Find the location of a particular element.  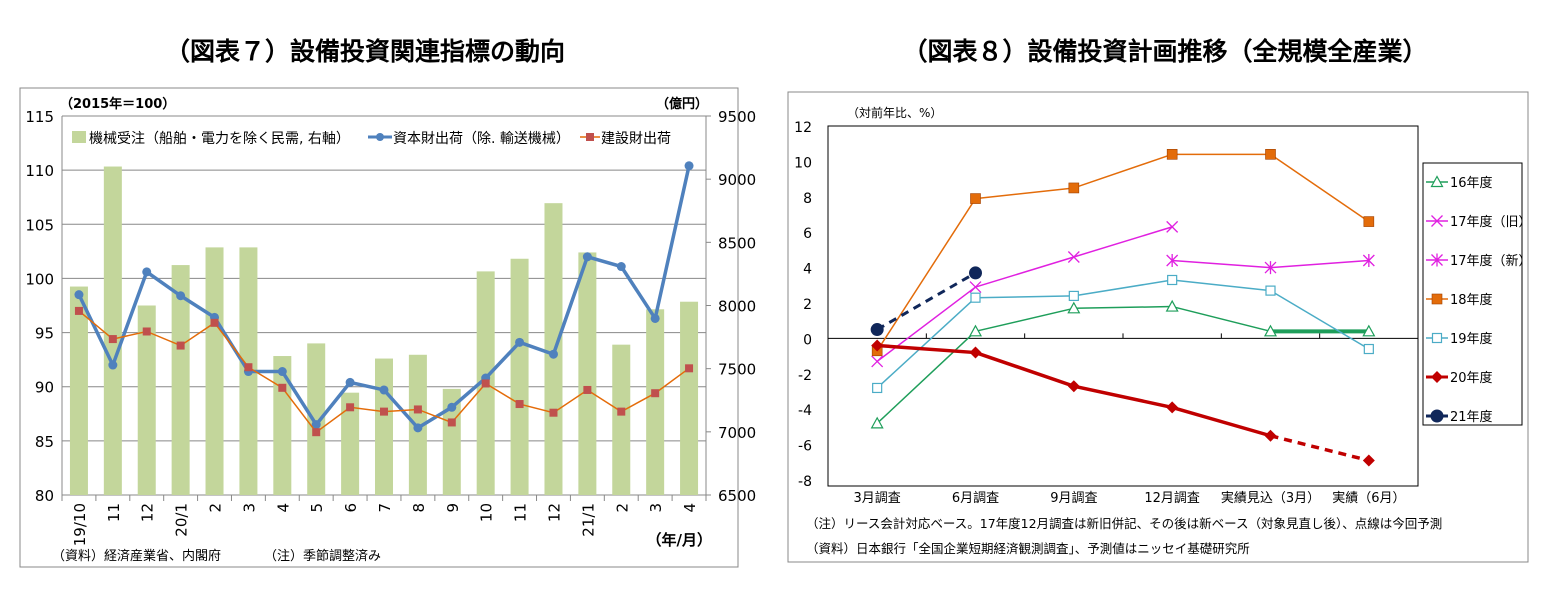

y-tick-label: -6 is located at coordinates (805, 447).